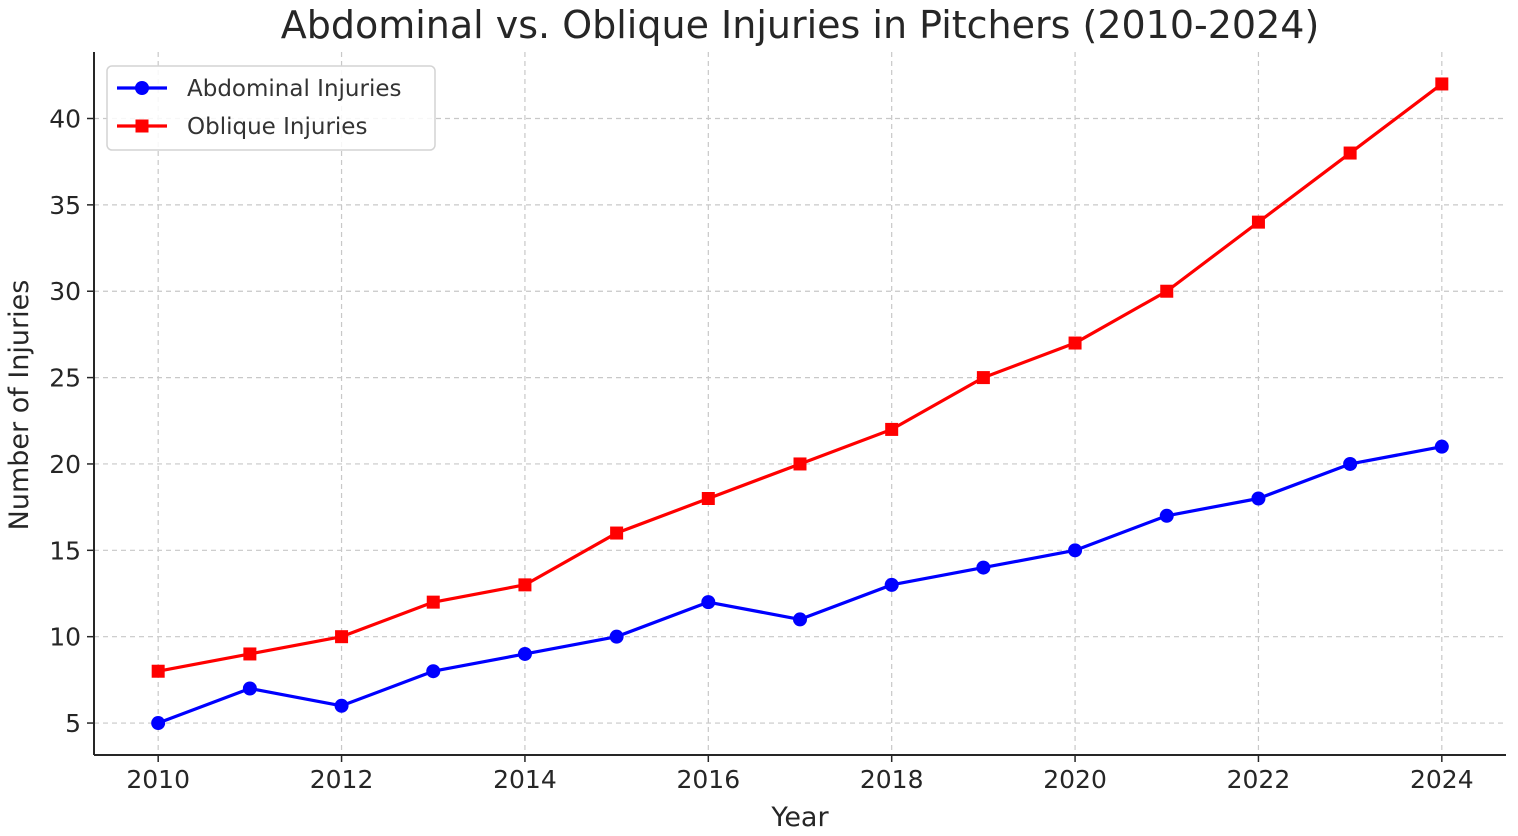 This screenshot has height=836, width=1518. Describe the element at coordinates (19, 405) in the screenshot. I see `y-axis-label: Number of Injuries` at that location.